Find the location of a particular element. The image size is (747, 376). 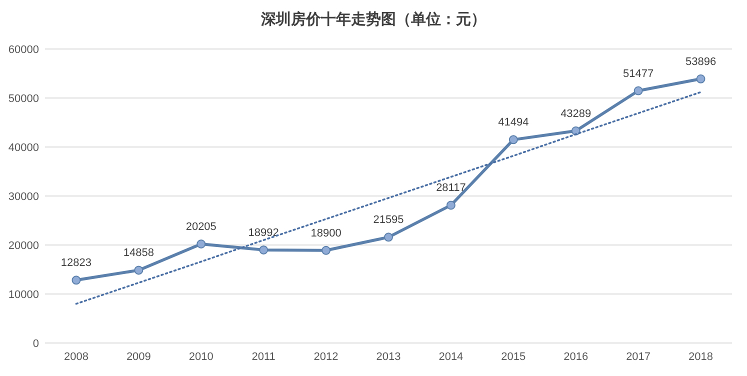

x-tick-label: 2017 is located at coordinates (638, 357).